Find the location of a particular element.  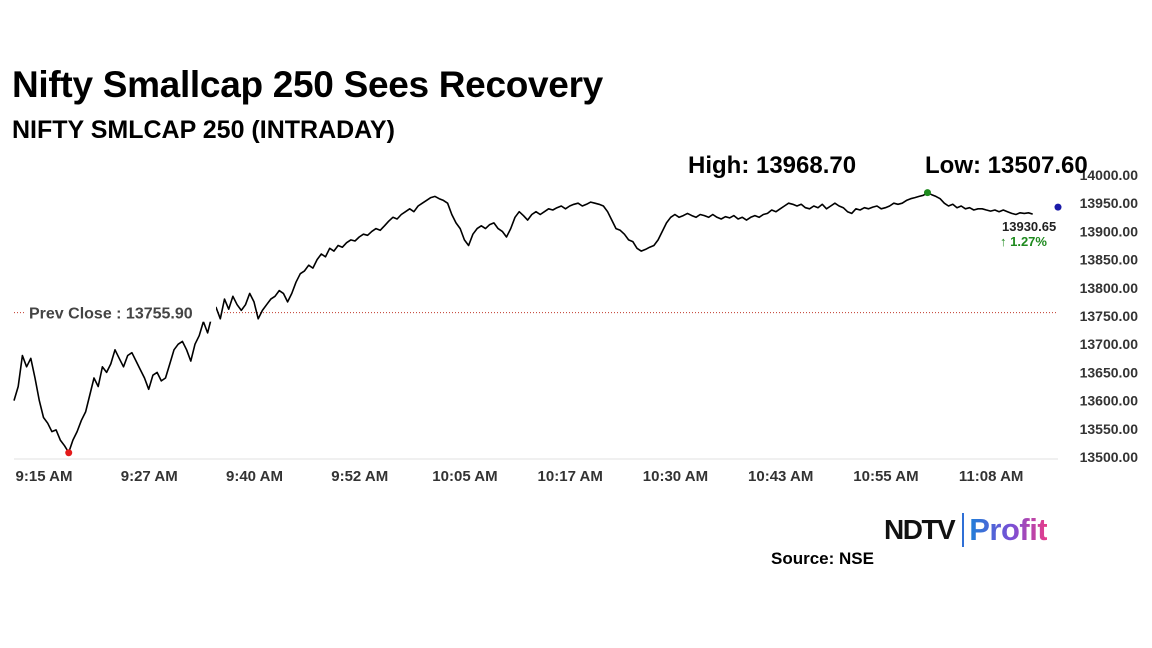

y-tick-label: 13550.00 is located at coordinates (1109, 429).